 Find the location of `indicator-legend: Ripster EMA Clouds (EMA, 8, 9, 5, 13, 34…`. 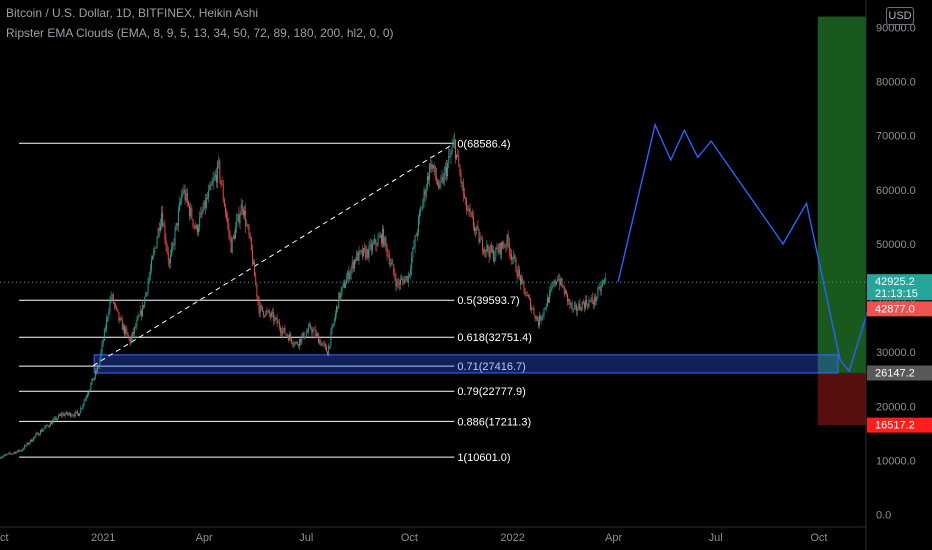

indicator-legend: Ripster EMA Clouds (EMA, 8, 9, 5, 13, 34… is located at coordinates (200, 33).